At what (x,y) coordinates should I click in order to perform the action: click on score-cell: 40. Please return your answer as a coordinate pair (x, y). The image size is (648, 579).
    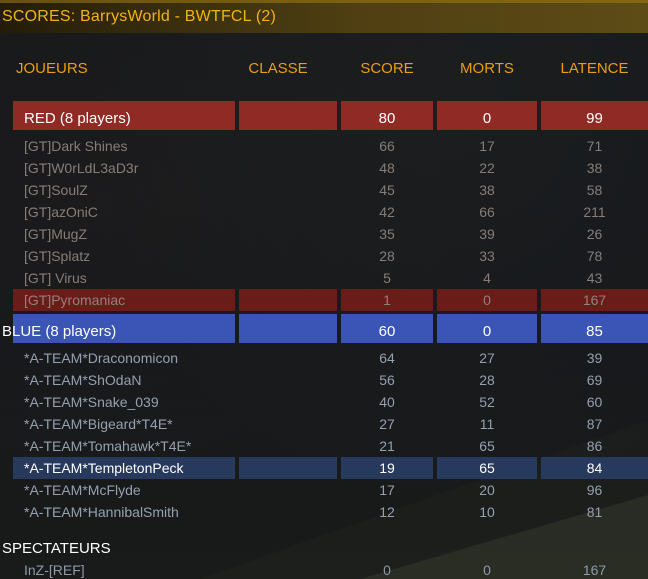
    Looking at the image, I should click on (387, 402).